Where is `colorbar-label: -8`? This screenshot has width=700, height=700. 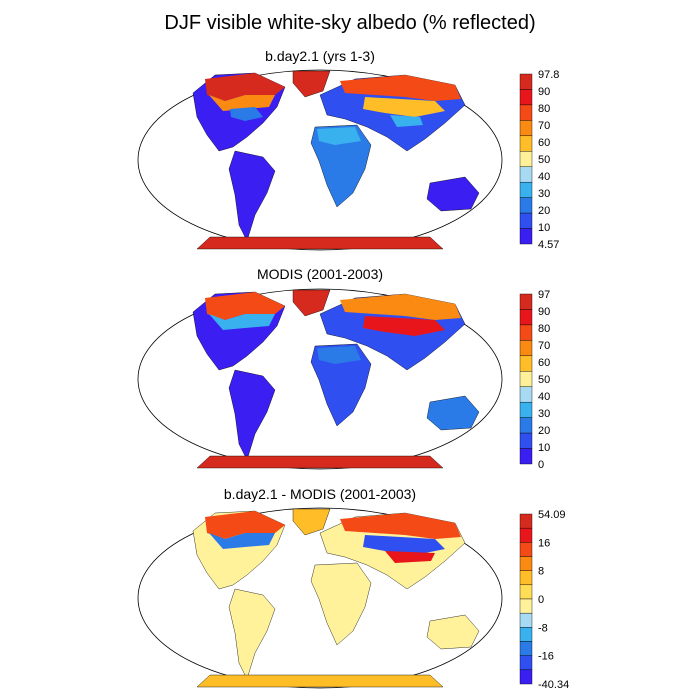
colorbar-label: -8 is located at coordinates (543, 628).